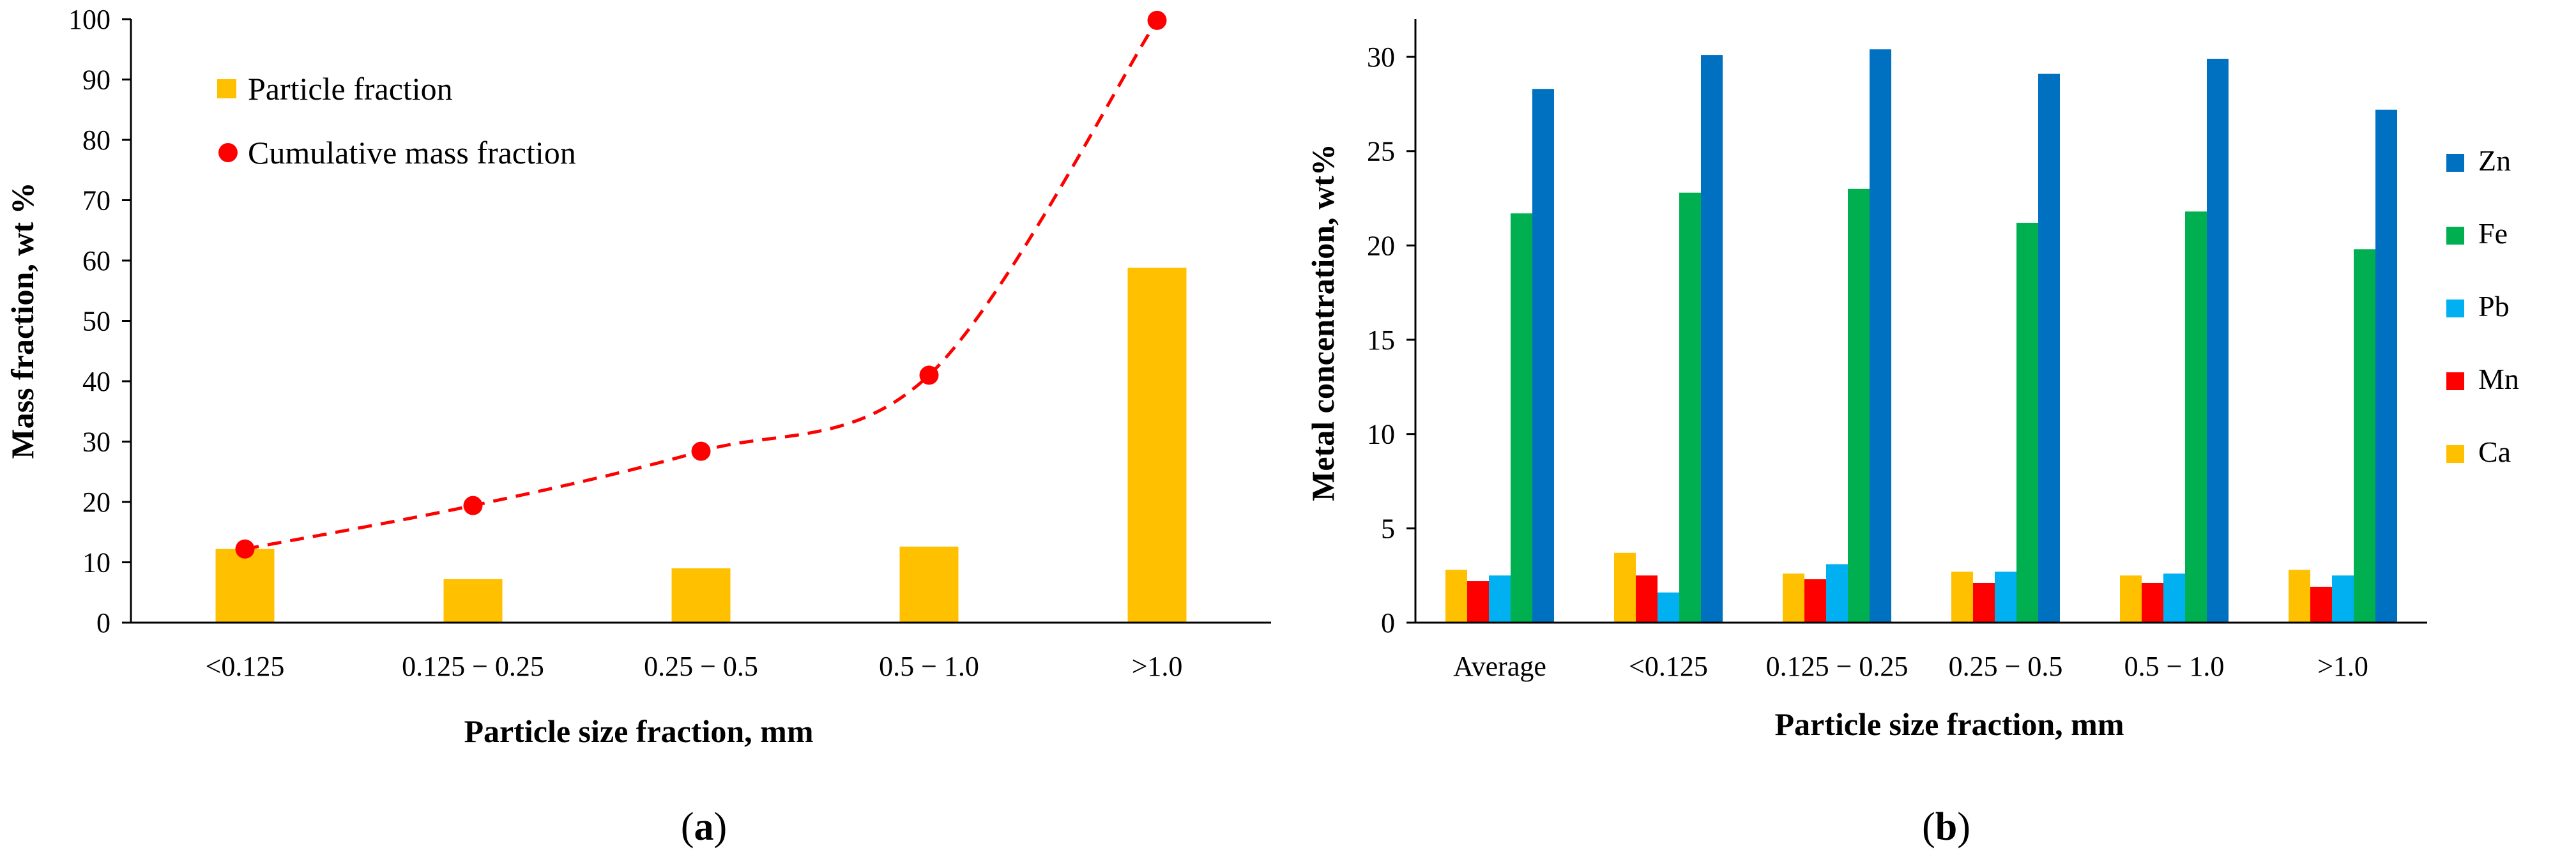  I want to click on a-y-ticks: 0 10 20 30 40 50 60 70 80 90 100, so click(100, 321).